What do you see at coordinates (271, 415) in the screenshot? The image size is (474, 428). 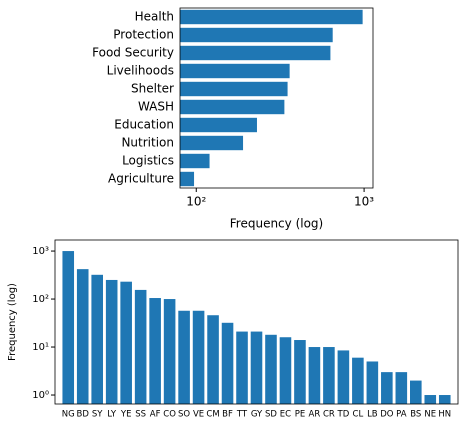 I see `x-tick-label: SD` at bounding box center [271, 415].